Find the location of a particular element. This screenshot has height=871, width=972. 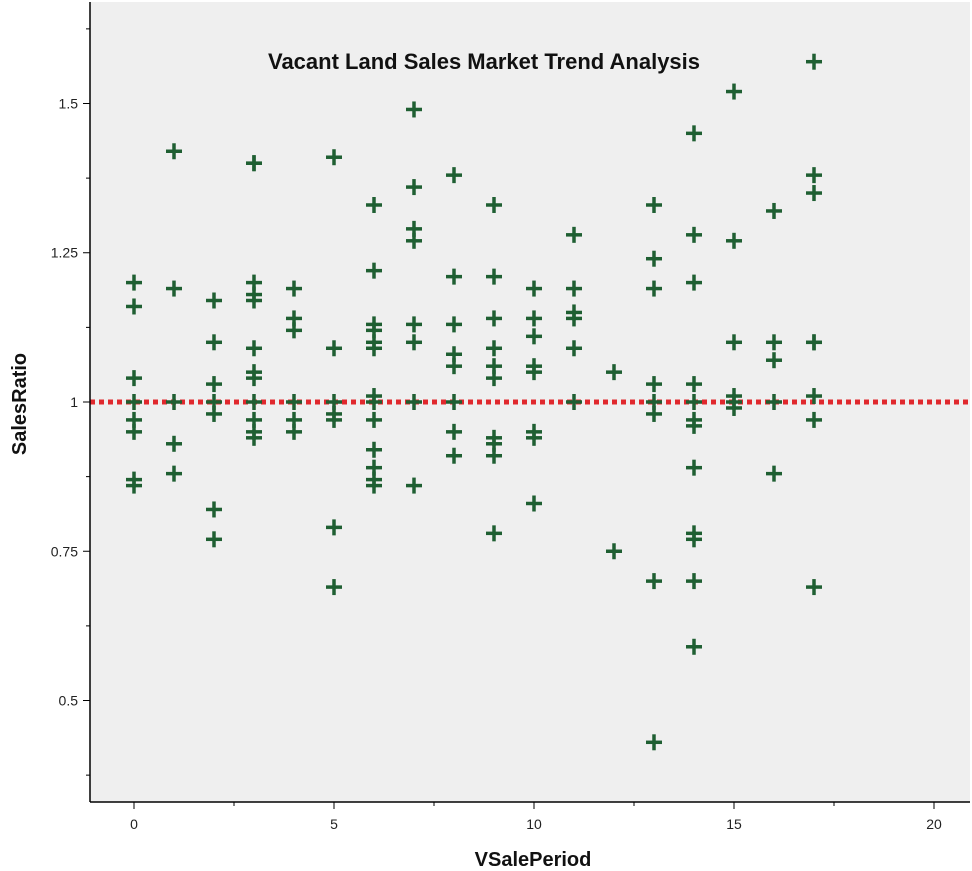

x-tick-label: 0 is located at coordinates (134, 824).